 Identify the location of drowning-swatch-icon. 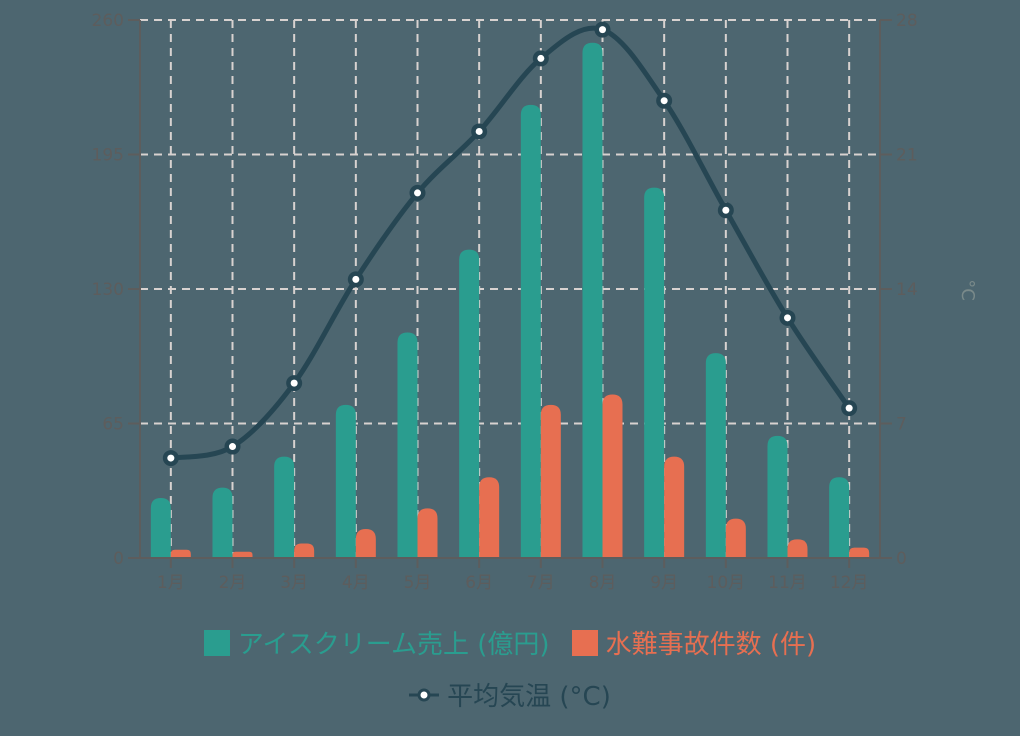
(584, 642).